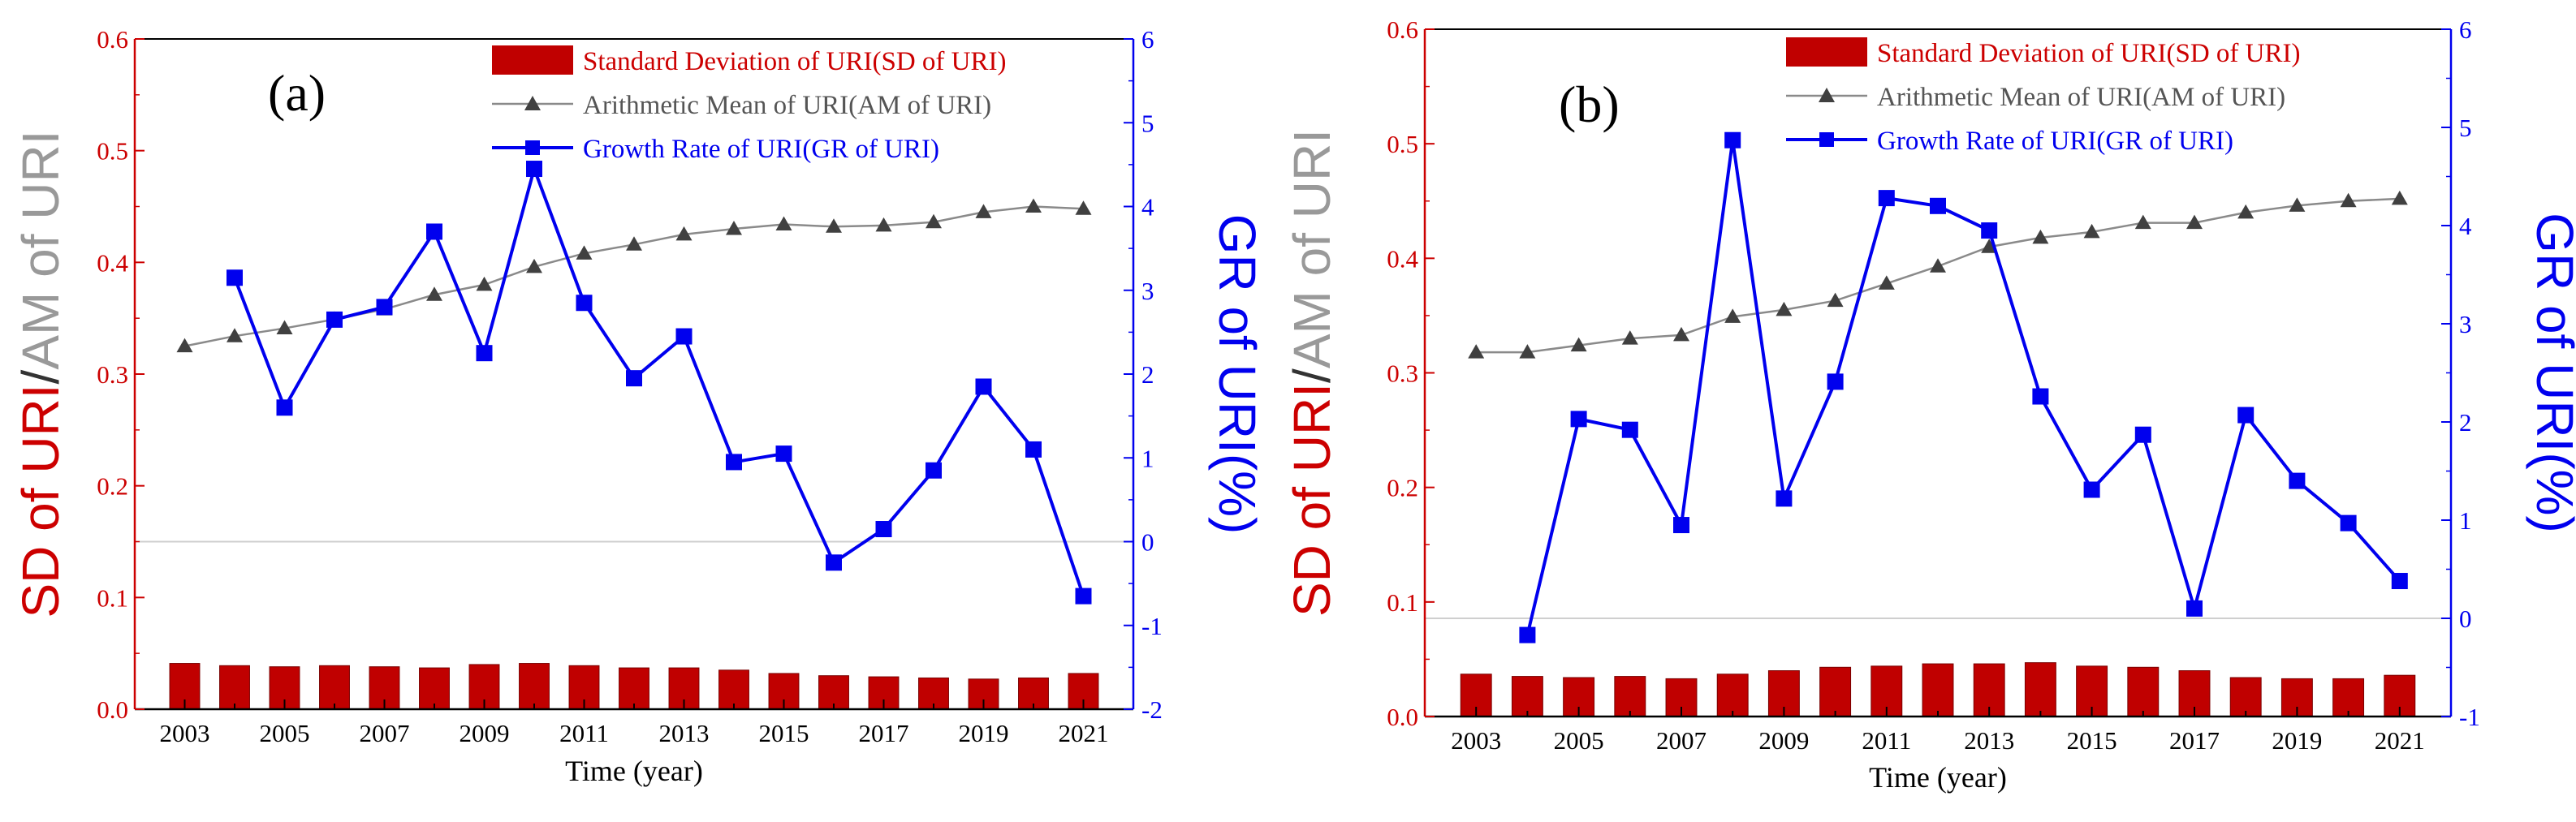 This screenshot has width=2576, height=822. Describe the element at coordinates (112, 262) in the screenshot. I see `left-tick-label: 0.4` at that location.